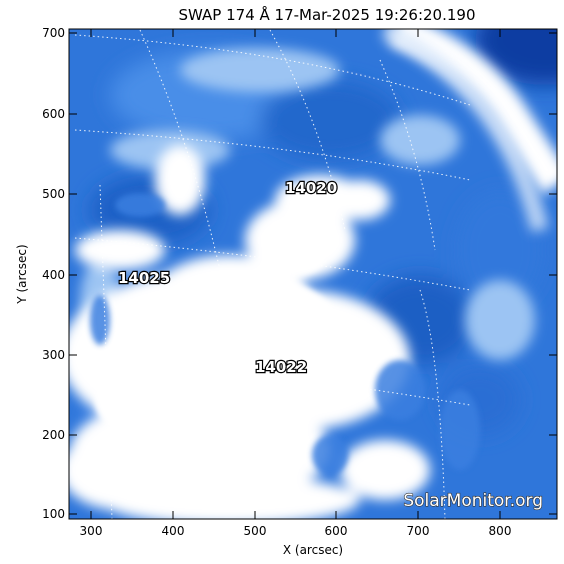 The height and width of the screenshot is (564, 564). What do you see at coordinates (281, 367) in the screenshot?
I see `region-label-14022: 14022` at bounding box center [281, 367].